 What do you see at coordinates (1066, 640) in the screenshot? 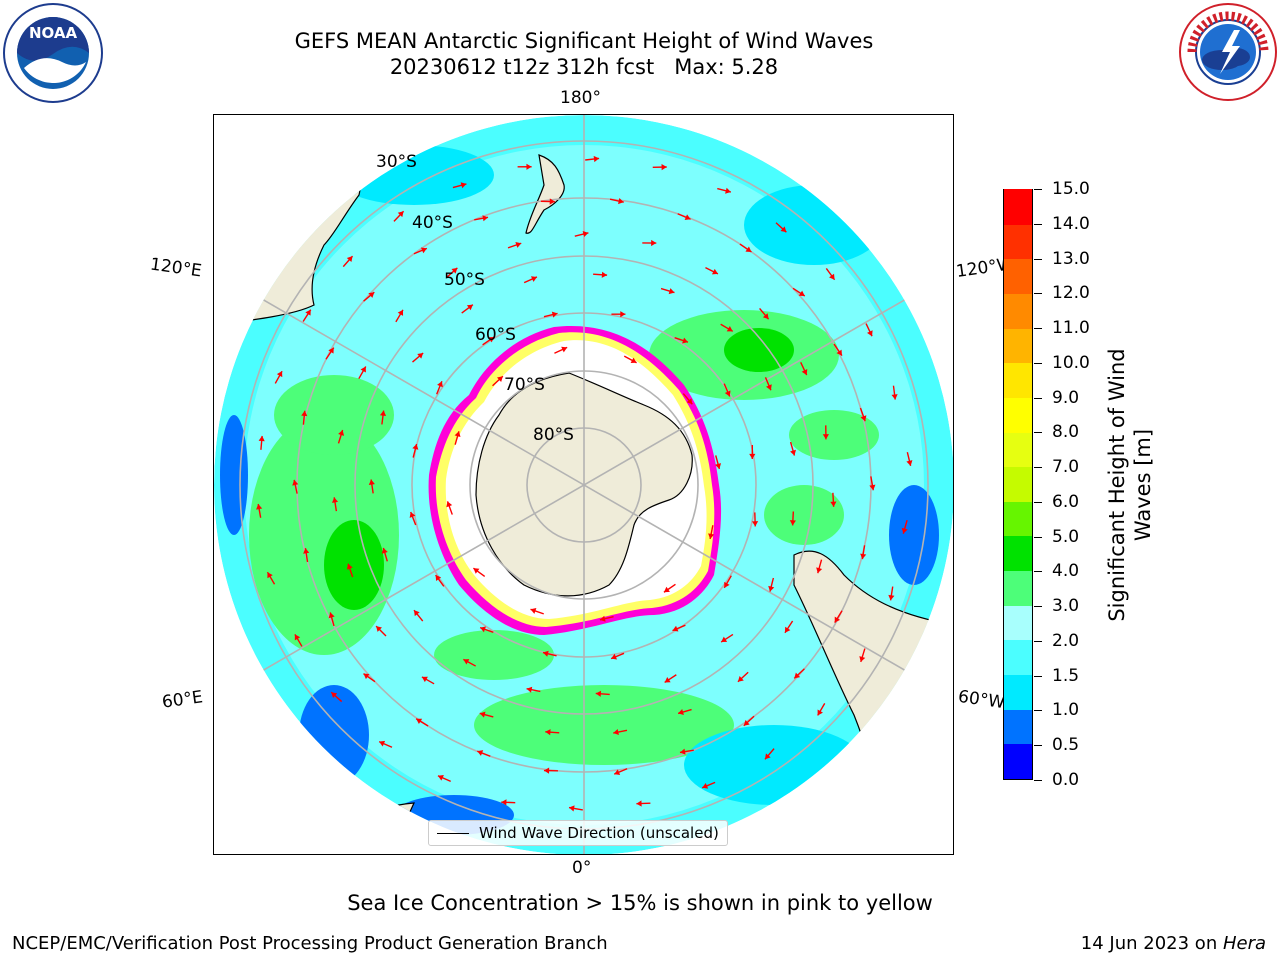
I see `colorbar-tick-label: 2.0` at bounding box center [1066, 640].